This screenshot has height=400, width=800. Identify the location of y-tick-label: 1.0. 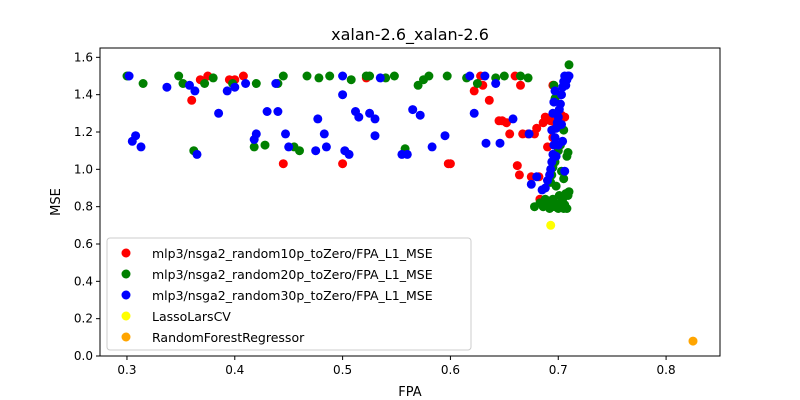
(83, 169).